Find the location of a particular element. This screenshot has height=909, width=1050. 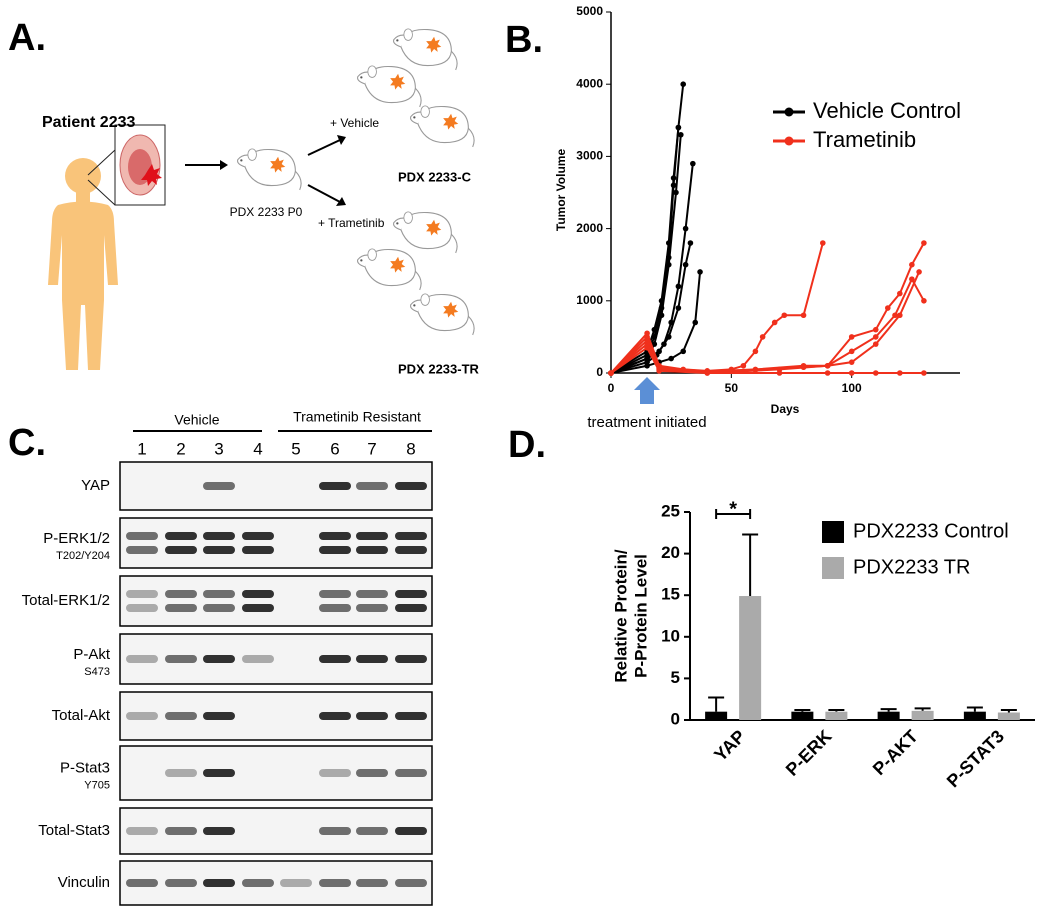

x-tick-label: 0 is located at coordinates (611, 388).